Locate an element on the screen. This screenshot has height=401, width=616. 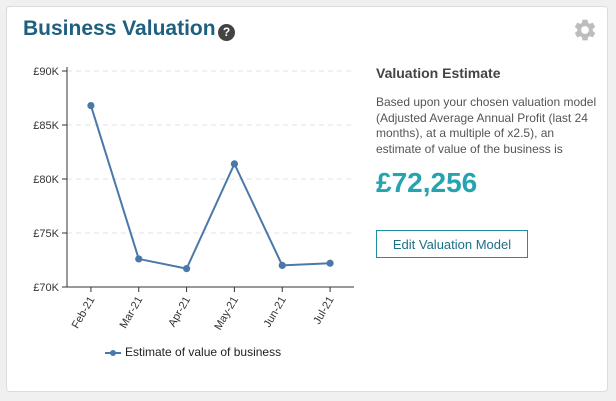
card-title: Business Valuation is located at coordinates (119, 28).